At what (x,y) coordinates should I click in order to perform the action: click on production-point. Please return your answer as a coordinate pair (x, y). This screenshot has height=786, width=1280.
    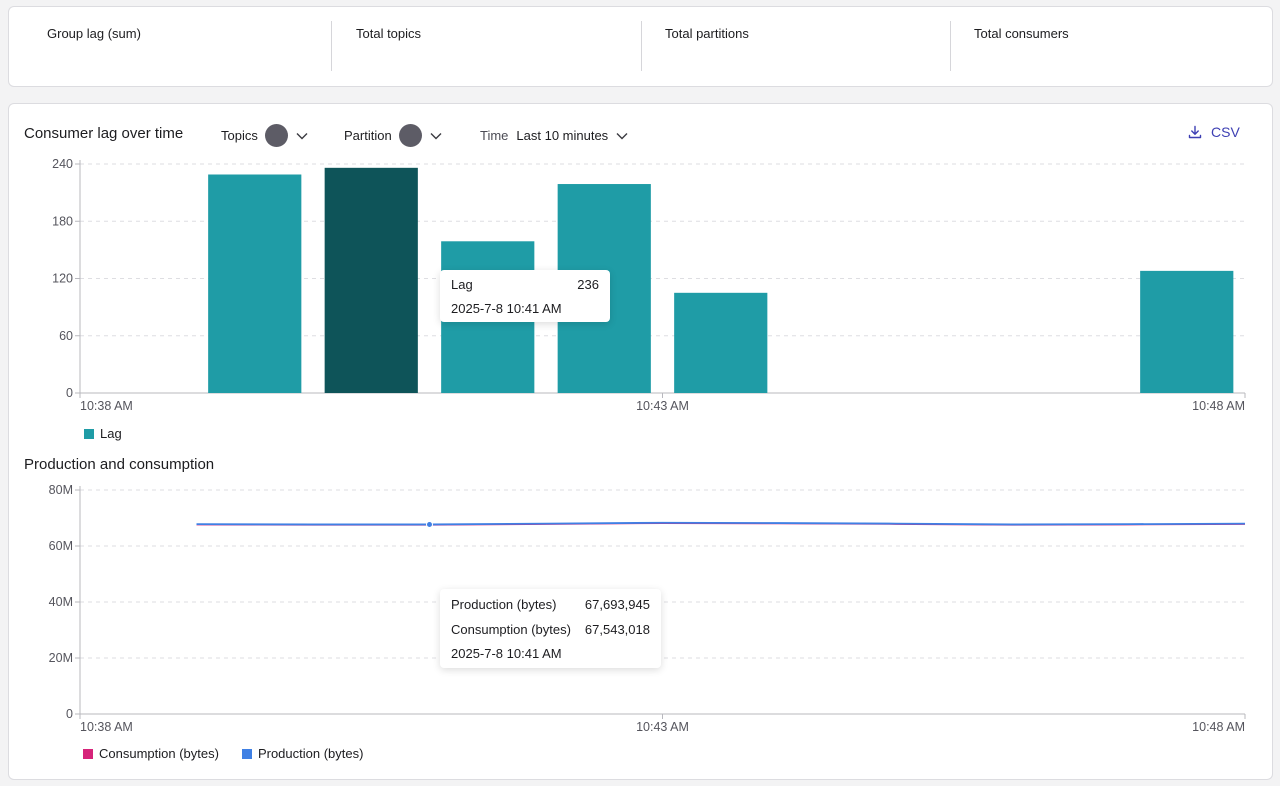
    Looking at the image, I should click on (429, 524).